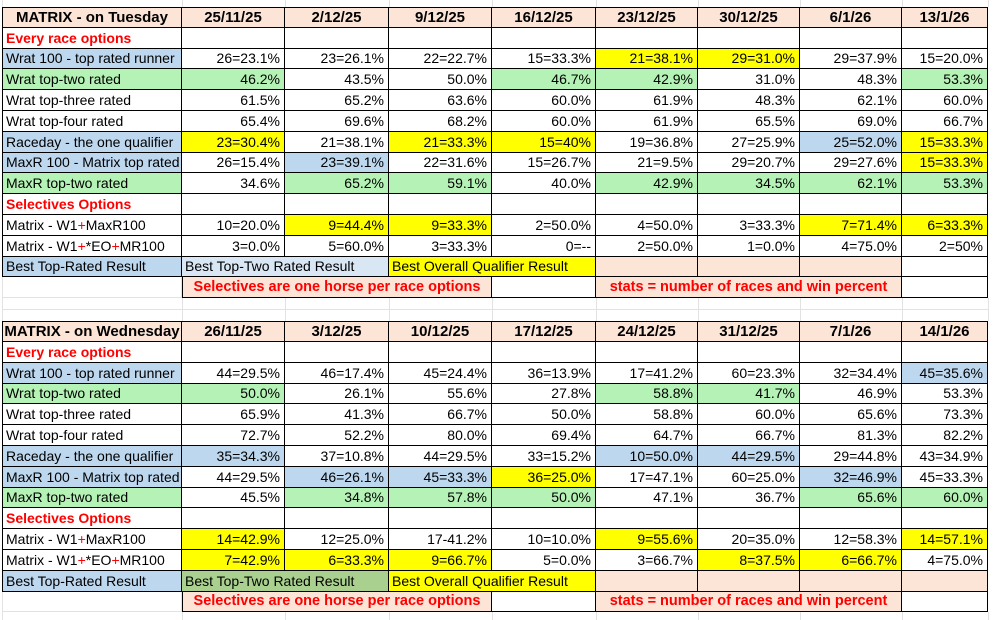 This screenshot has width=993, height=620. What do you see at coordinates (440, 163) in the screenshot?
I see `value-cell: 22=31.6%` at bounding box center [440, 163].